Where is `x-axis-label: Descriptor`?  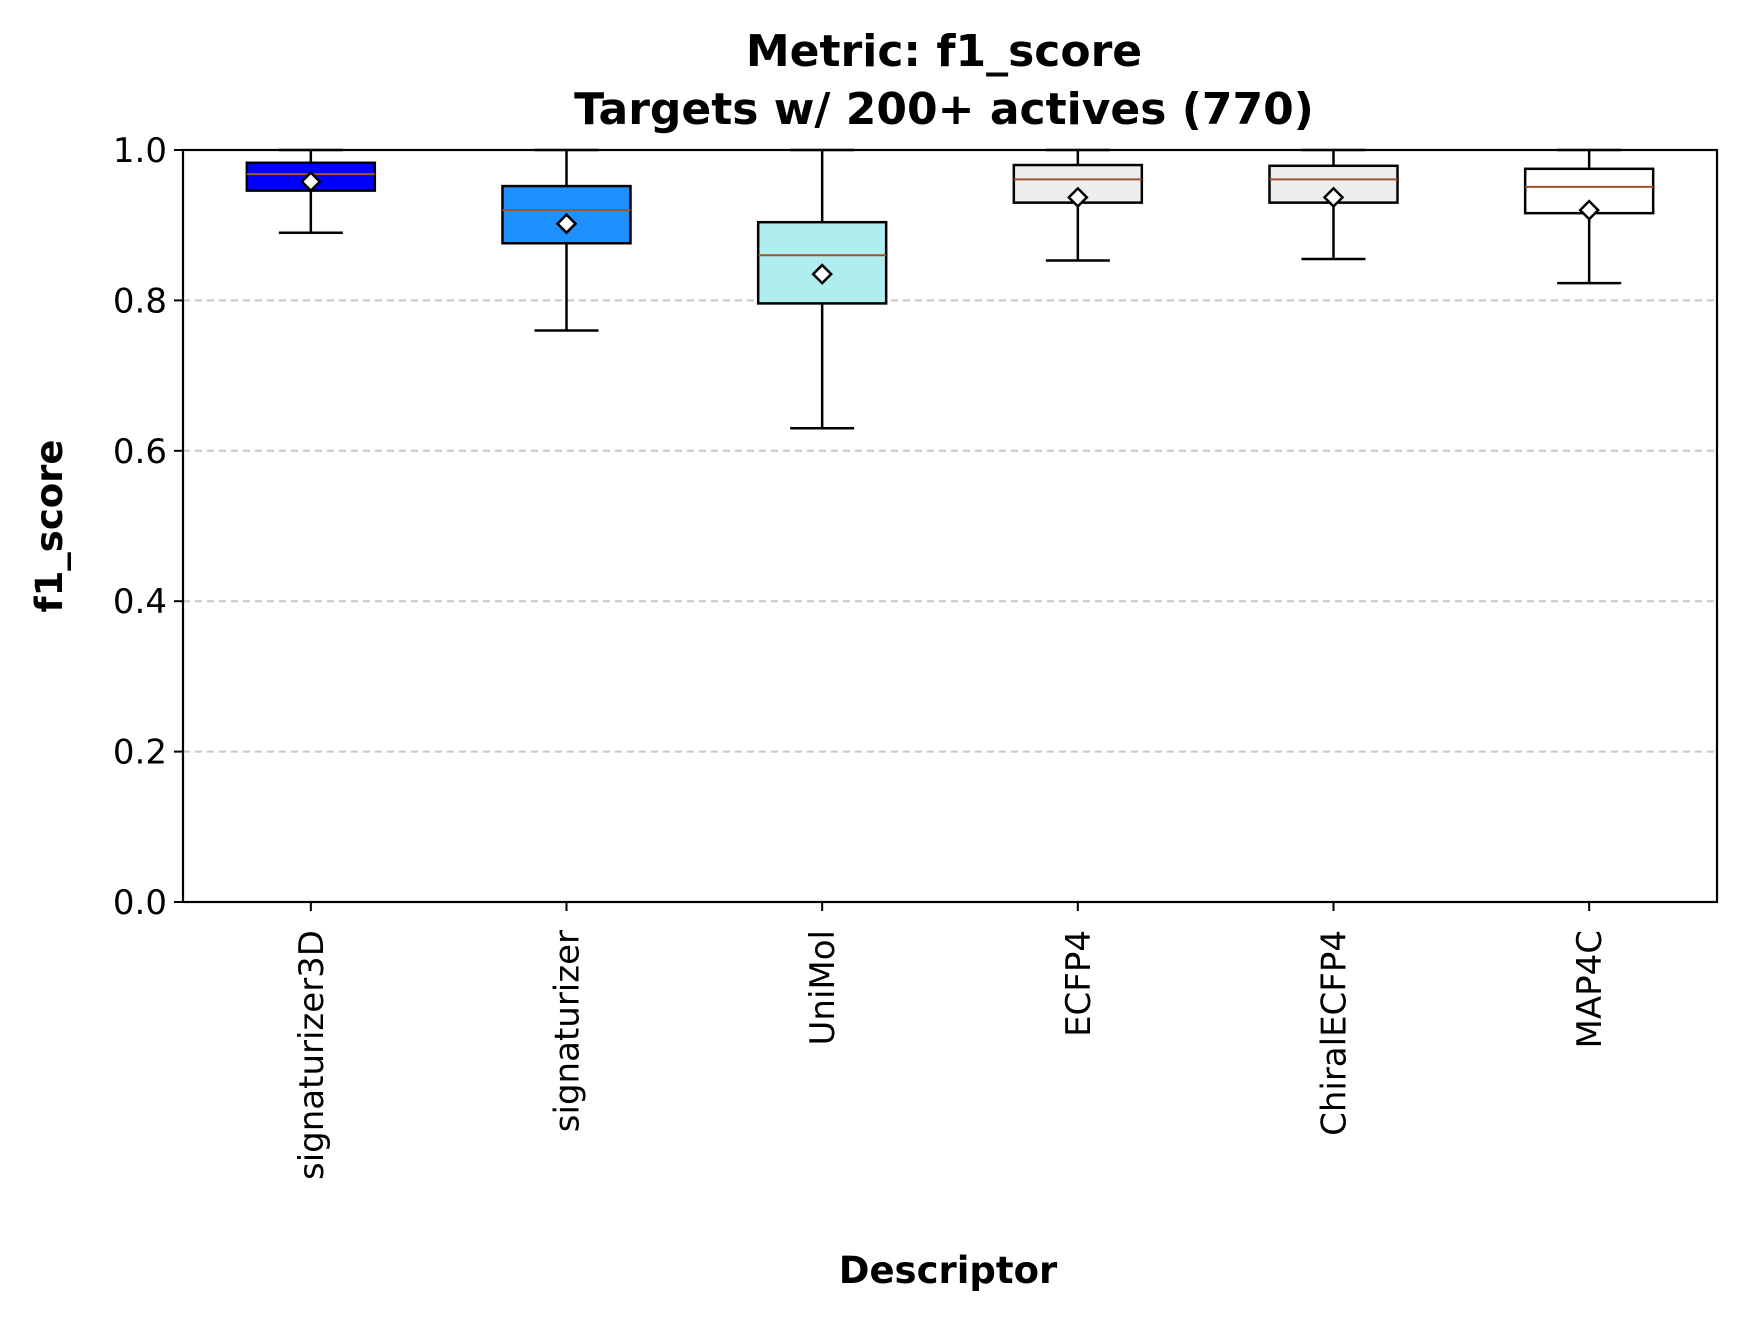 x-axis-label: Descriptor is located at coordinates (948, 1270).